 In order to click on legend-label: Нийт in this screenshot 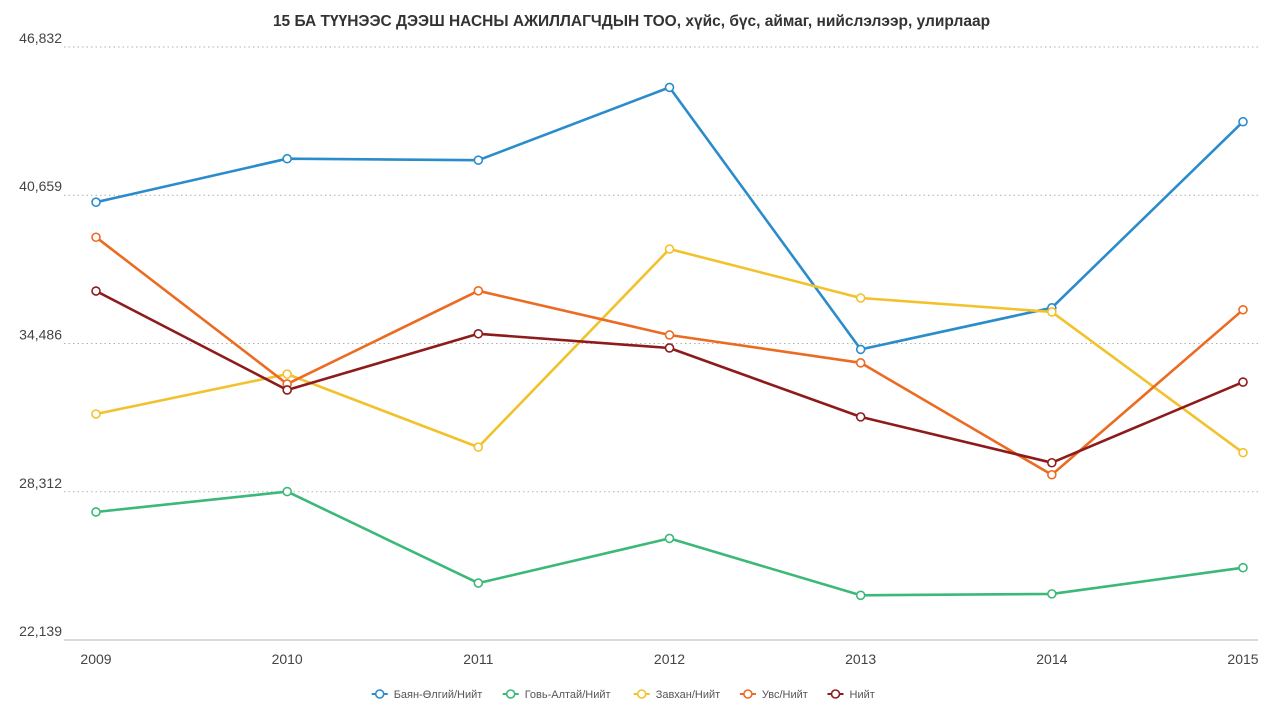, I will do `click(862, 695)`.